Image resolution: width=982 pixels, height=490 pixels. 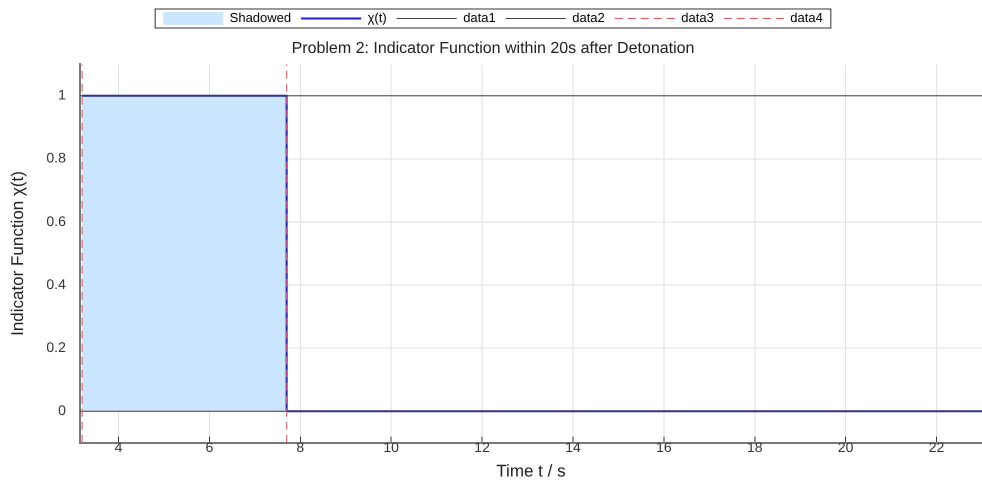 I want to click on chart-title: Problem 2: Indicator Function within 20s after Detonation, so click(x=493, y=49).